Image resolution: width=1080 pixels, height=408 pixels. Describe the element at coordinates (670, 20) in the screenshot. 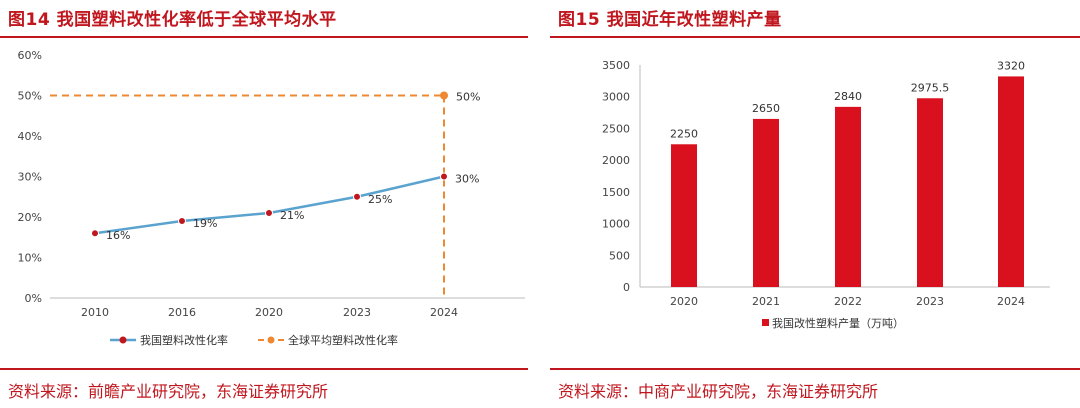

I see `right-chart-title: 图15 我国近年改性塑料产量` at that location.